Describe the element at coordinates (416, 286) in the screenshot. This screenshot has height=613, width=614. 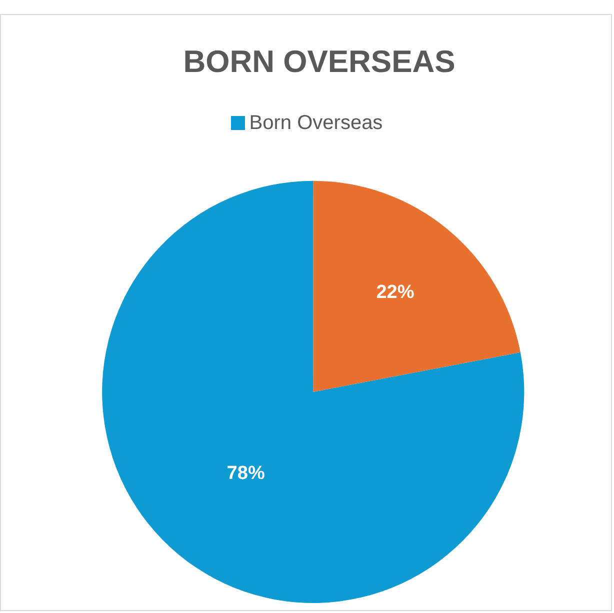
I see `pie-slice` at that location.